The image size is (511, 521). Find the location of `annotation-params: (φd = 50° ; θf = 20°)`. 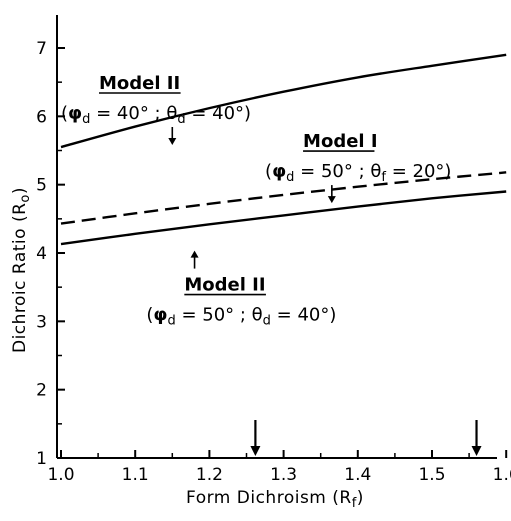

annotation-params: (φd = 50° ; θf = 20°) is located at coordinates (358, 173).